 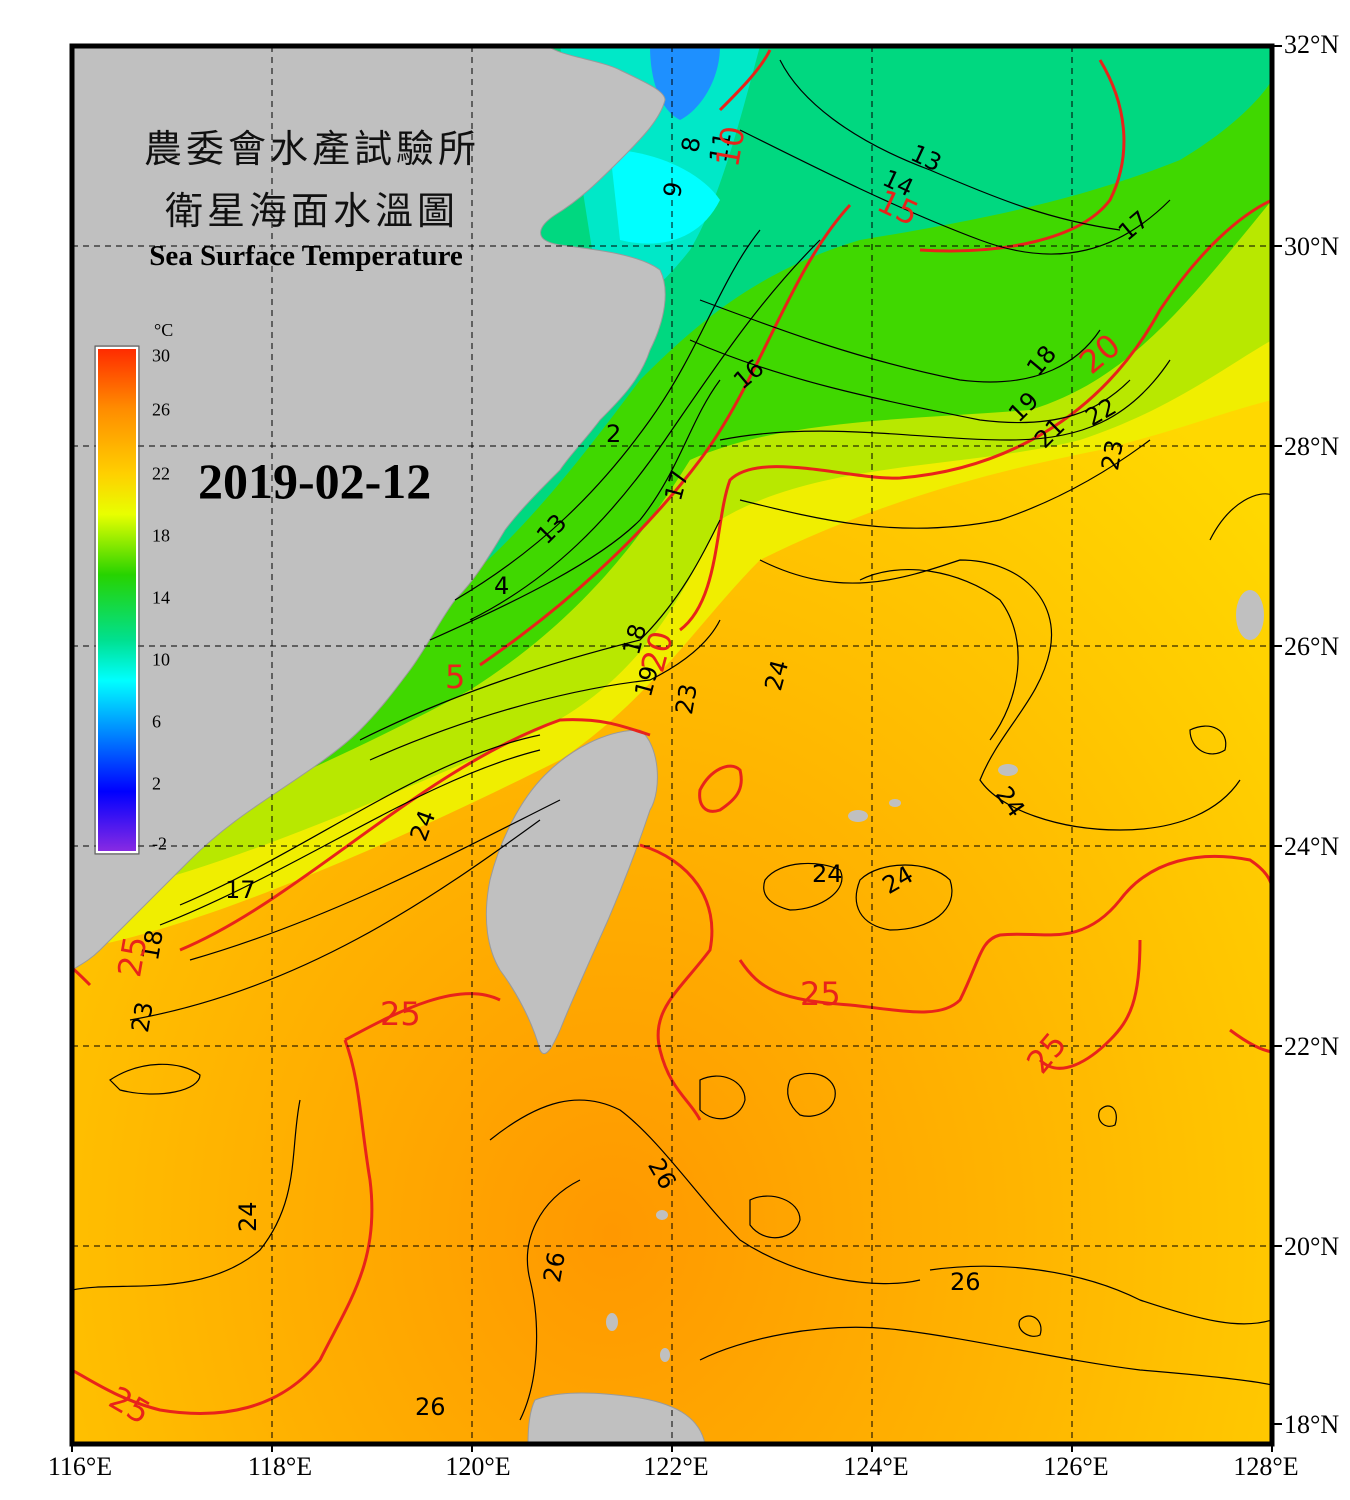 I want to click on contour-label-red: 5, so click(x=455, y=677).